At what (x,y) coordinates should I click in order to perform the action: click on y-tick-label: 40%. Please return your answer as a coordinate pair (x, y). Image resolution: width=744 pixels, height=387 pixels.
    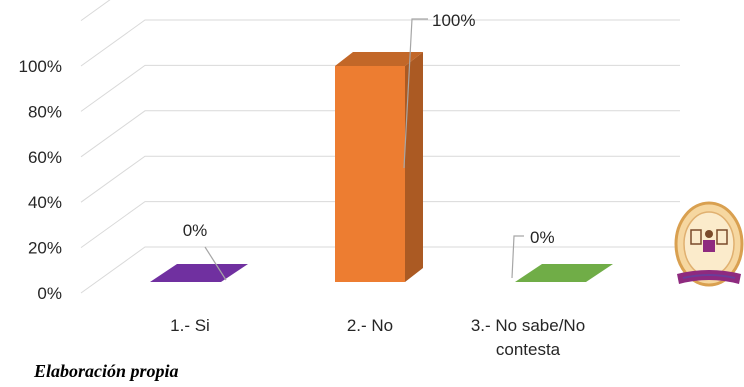
    Looking at the image, I should click on (45, 202).